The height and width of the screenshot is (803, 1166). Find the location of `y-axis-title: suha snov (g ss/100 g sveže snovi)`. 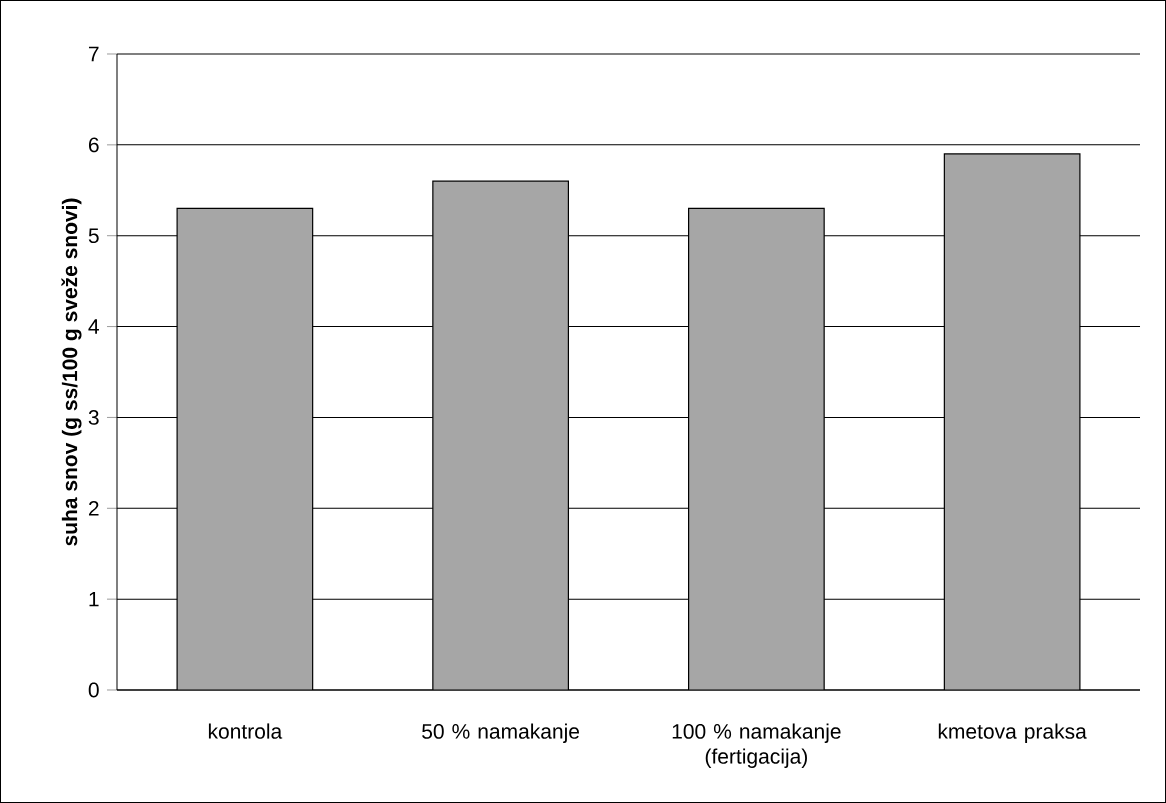

y-axis-title: suha snov (g ss/100 g sveže snovi) is located at coordinates (71, 372).